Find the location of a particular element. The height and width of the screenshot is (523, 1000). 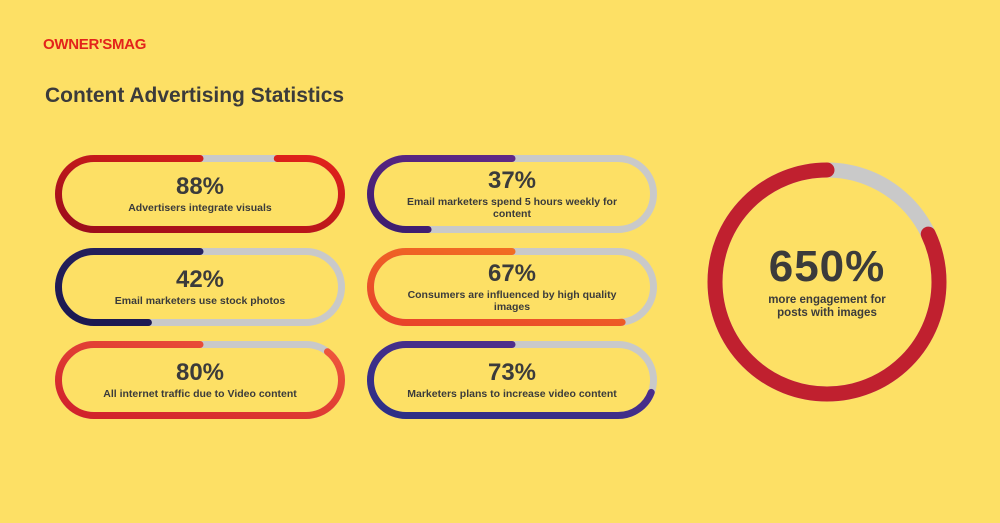

stat-label: Advertisers integrate visuals is located at coordinates (200, 208).